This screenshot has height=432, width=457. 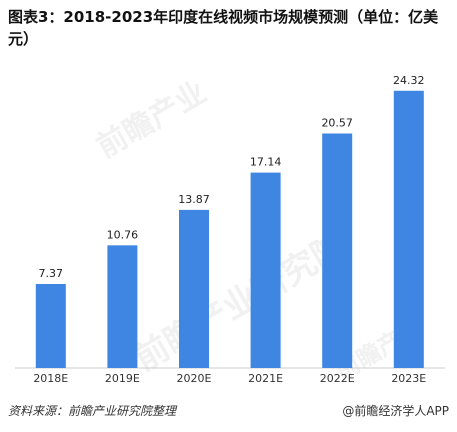 I want to click on source-note: 资料来源：前瞻产业研究院整理, so click(x=92, y=411).